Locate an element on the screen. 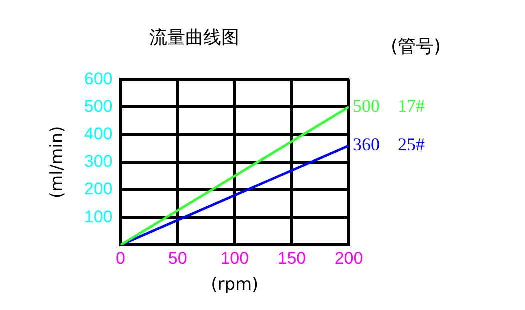  x-tick-label: 0 is located at coordinates (121, 258).